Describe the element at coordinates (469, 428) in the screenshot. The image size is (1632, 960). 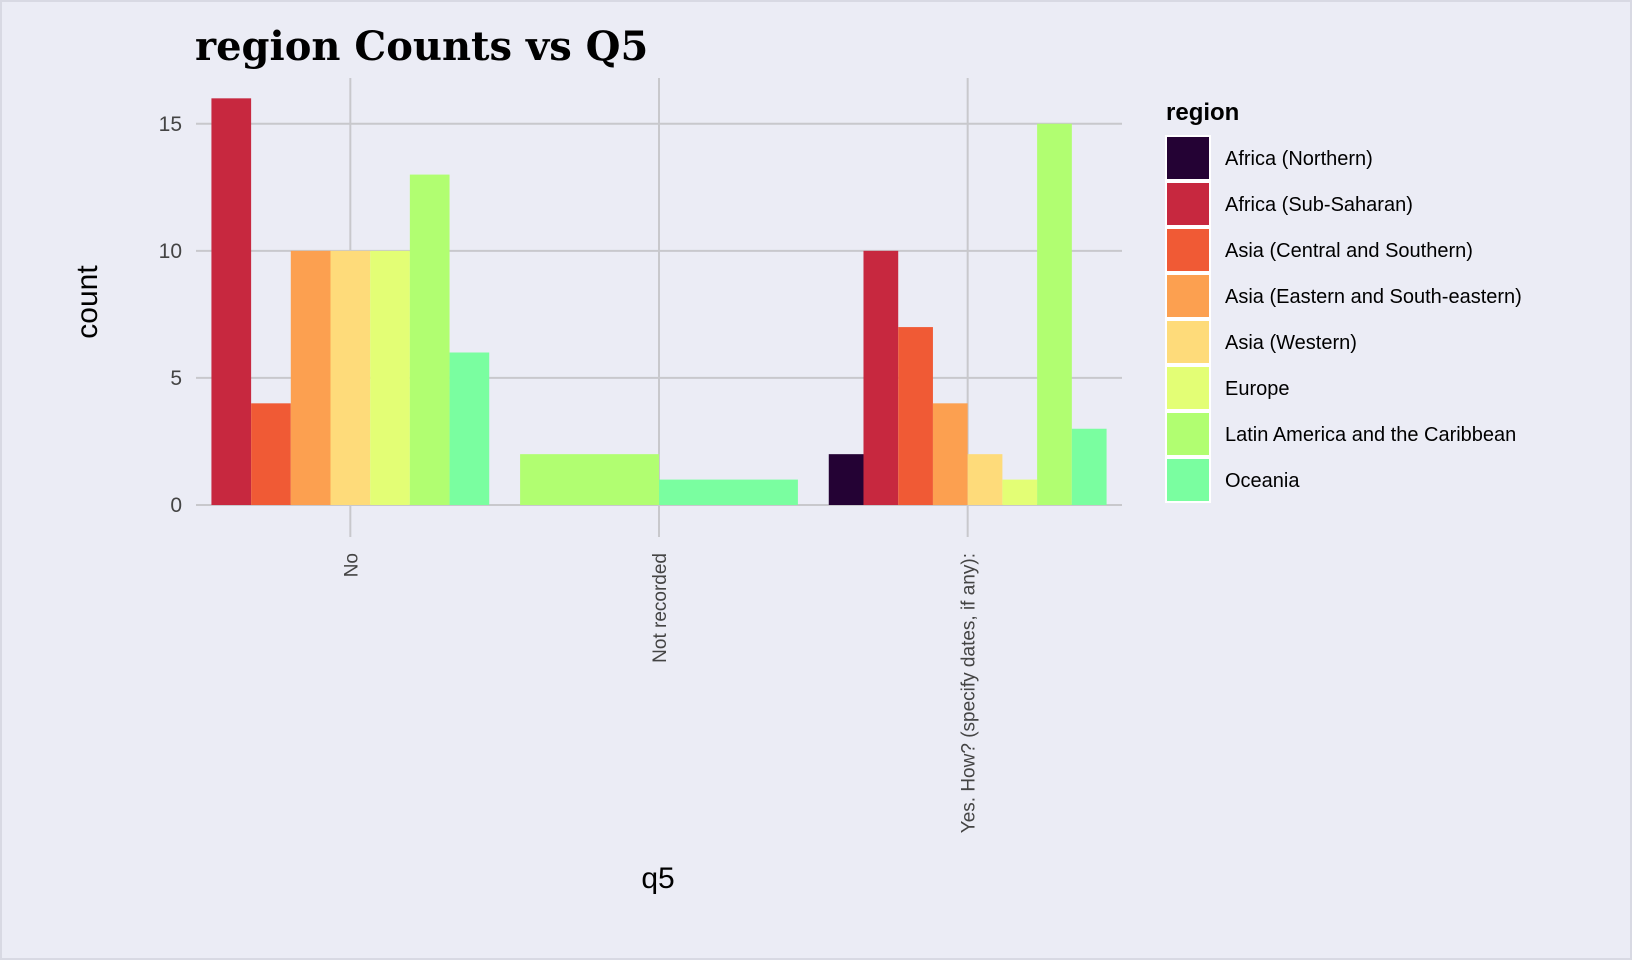
I see `bar-oceania-no` at that location.